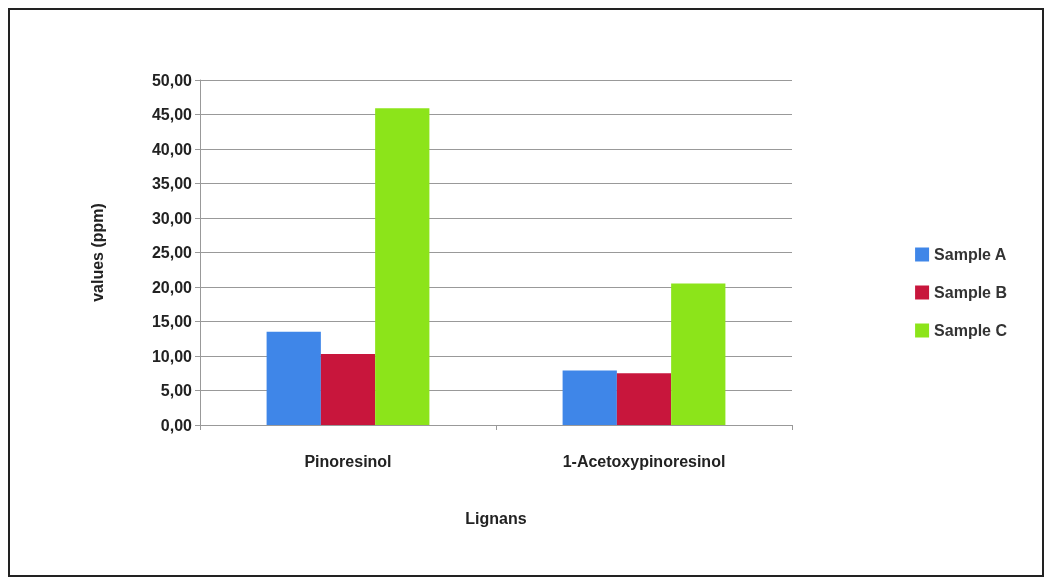 This screenshot has height=587, width=1054. Describe the element at coordinates (172, 80) in the screenshot. I see `y-tick-label: 50,00` at that location.